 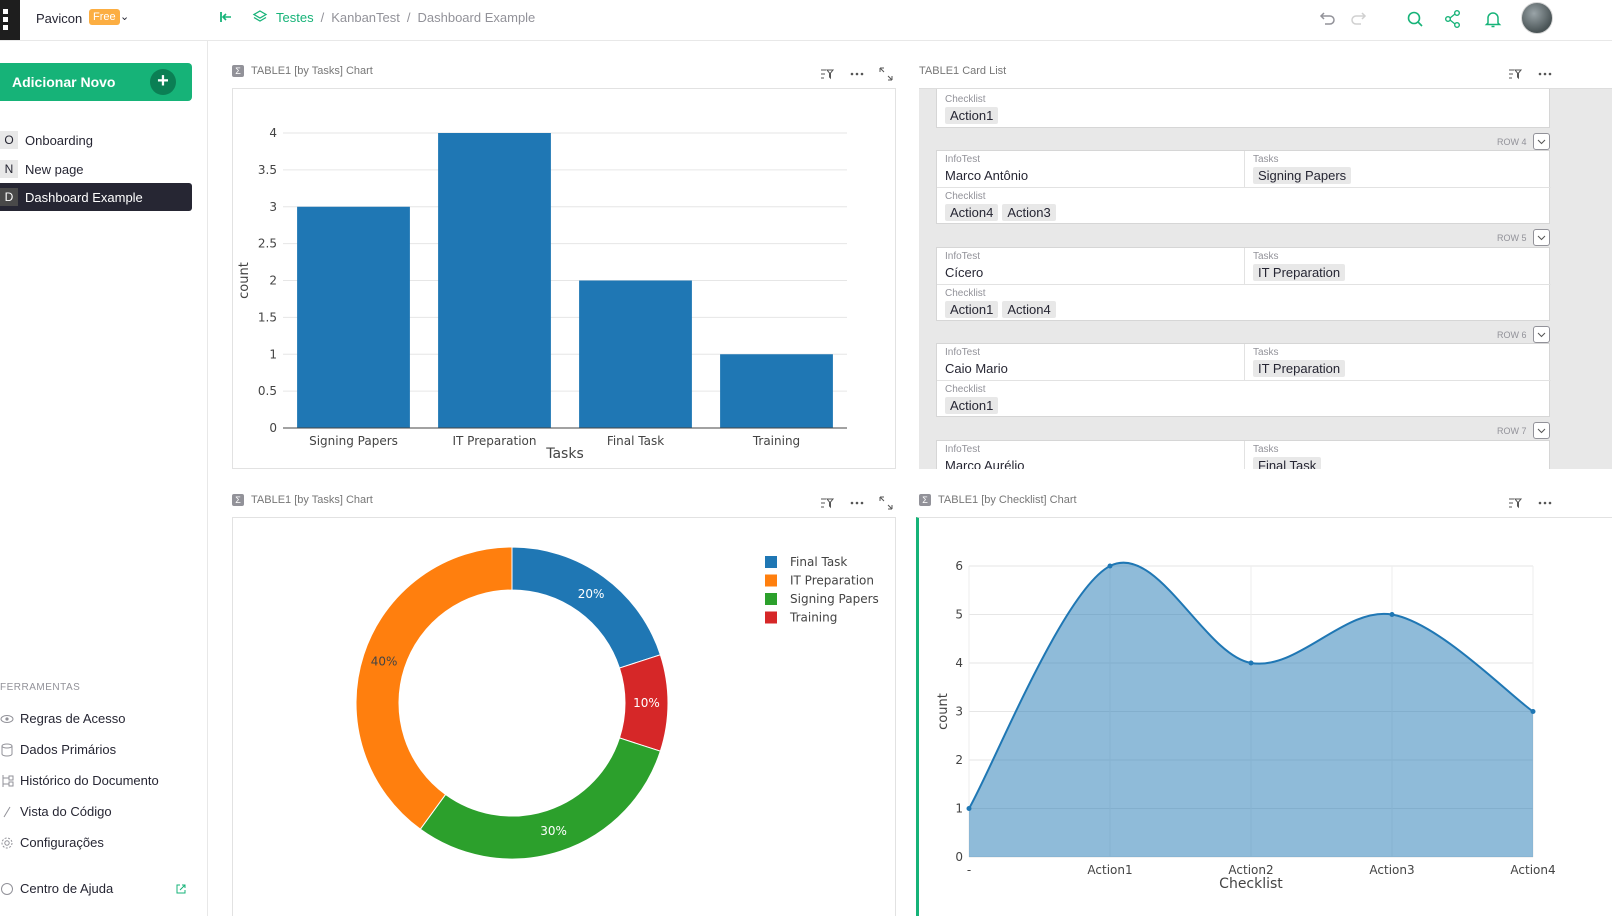 I want to click on y-tick-label: 4, so click(x=959, y=663).